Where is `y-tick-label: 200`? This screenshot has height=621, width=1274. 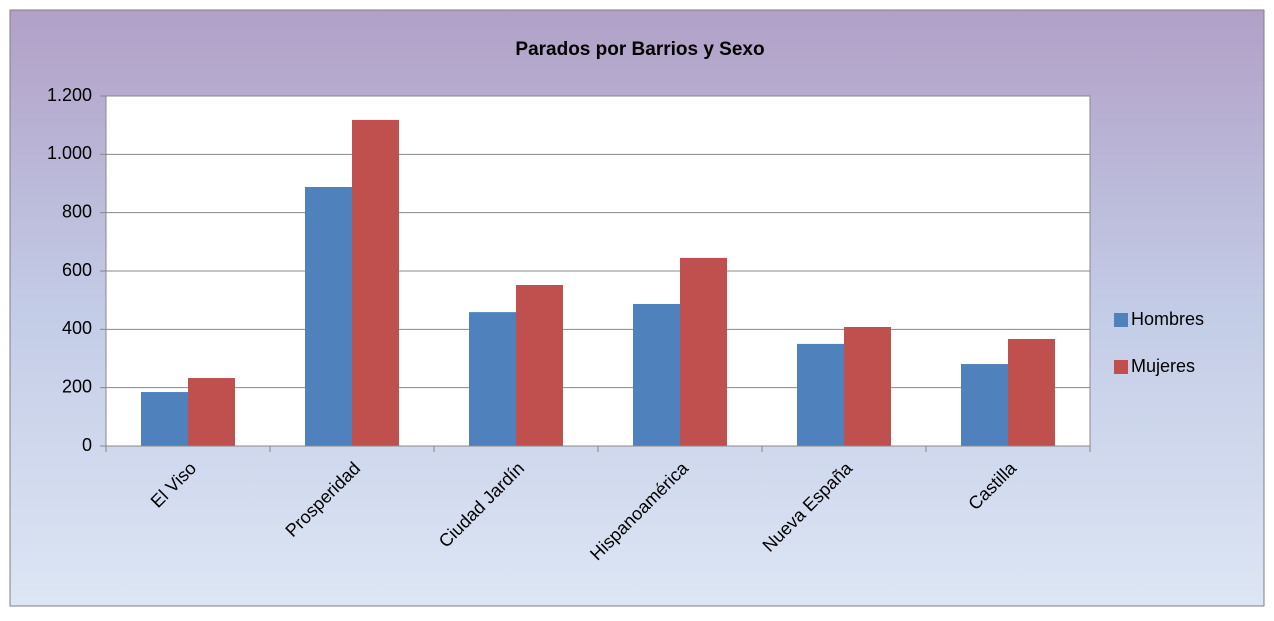
y-tick-label: 200 is located at coordinates (77, 386).